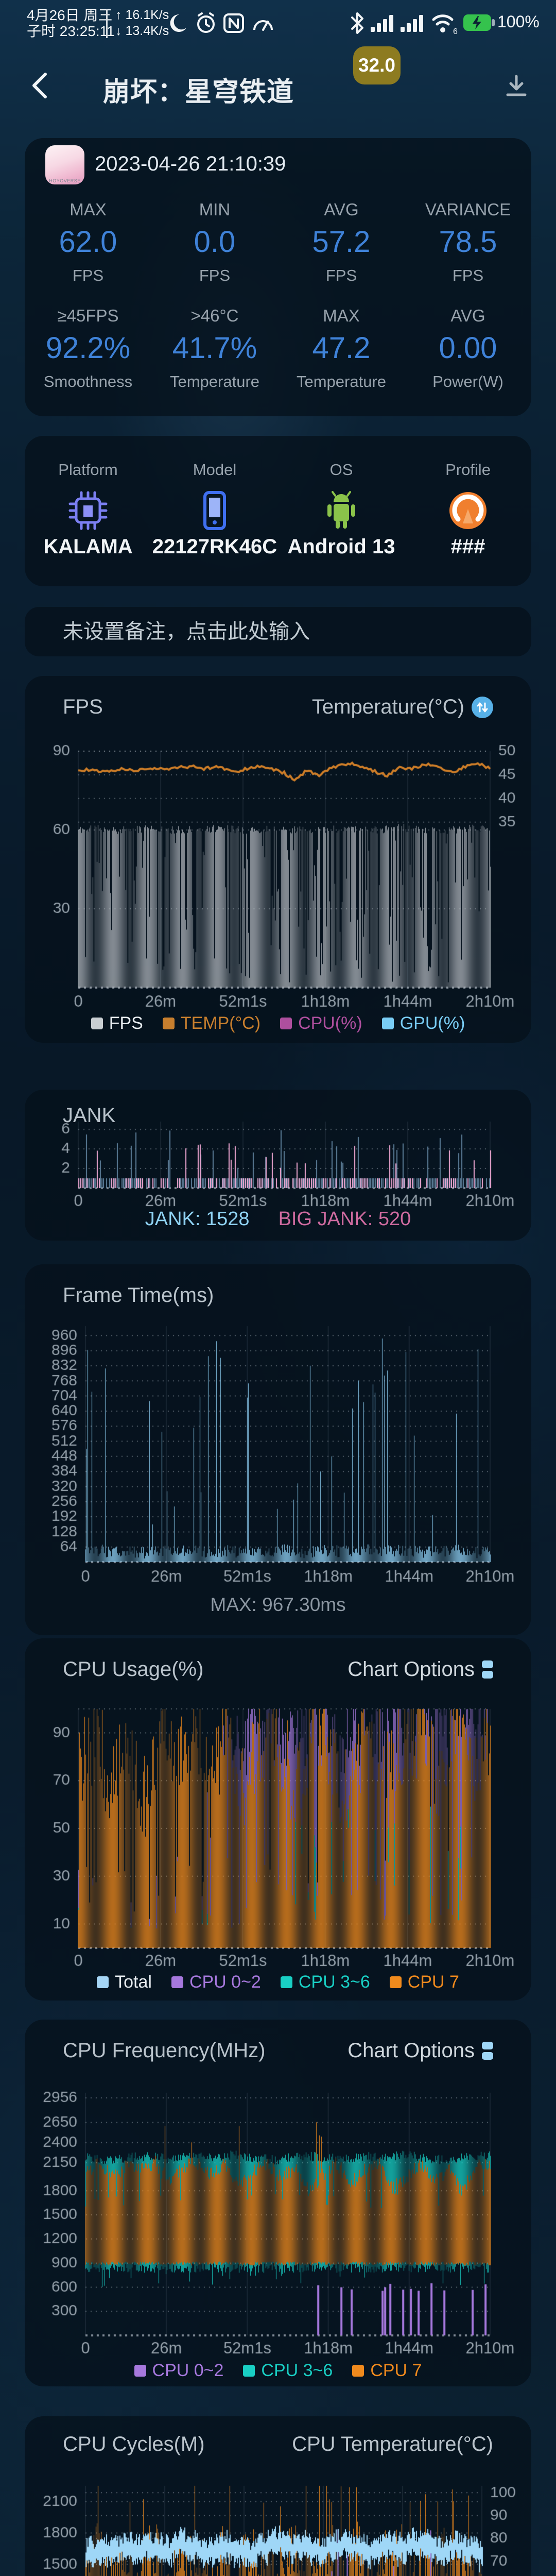  I want to click on device-profile: Profile ###, so click(468, 509).